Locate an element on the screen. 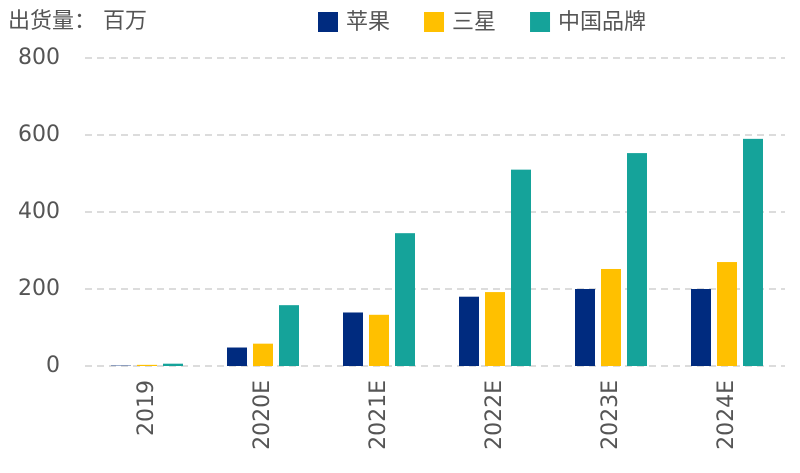 The image size is (800, 473). chart-title: 出货量： 百万 is located at coordinates (77, 21).